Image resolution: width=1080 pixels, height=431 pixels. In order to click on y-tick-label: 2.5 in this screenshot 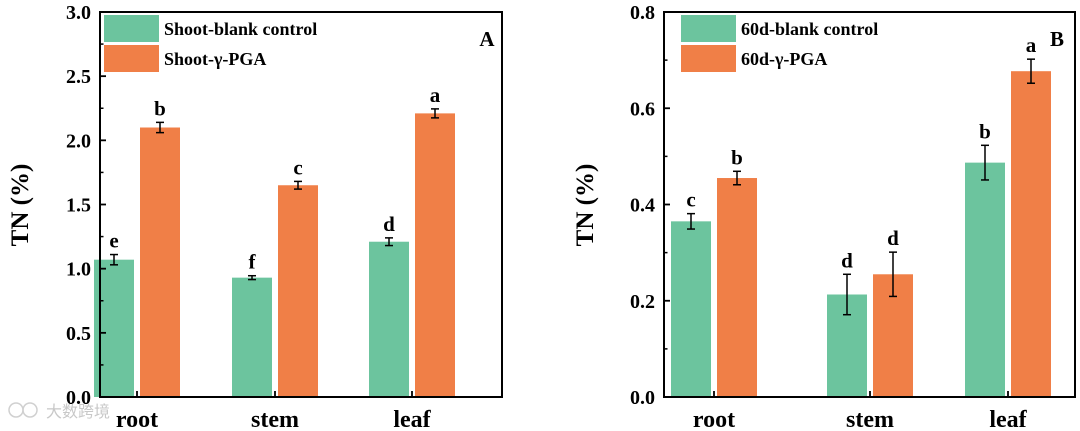, I will do `click(78, 77)`.